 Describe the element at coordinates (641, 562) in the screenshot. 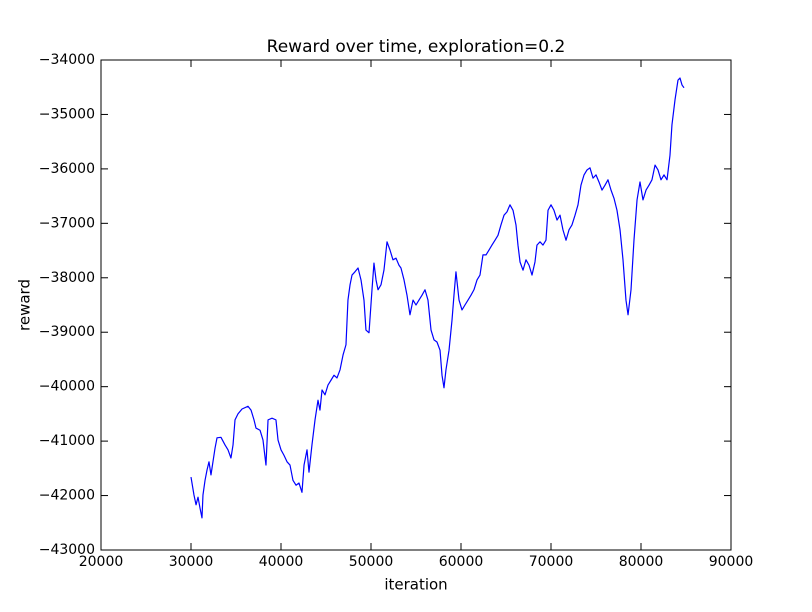

I see `x-tick-label: 80000` at that location.